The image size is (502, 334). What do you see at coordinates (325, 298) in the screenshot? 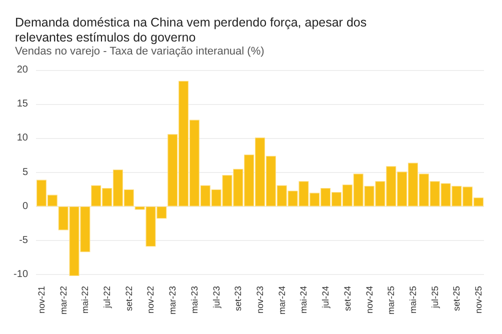
I see `x-tick-label: jul-24` at bounding box center [325, 298].